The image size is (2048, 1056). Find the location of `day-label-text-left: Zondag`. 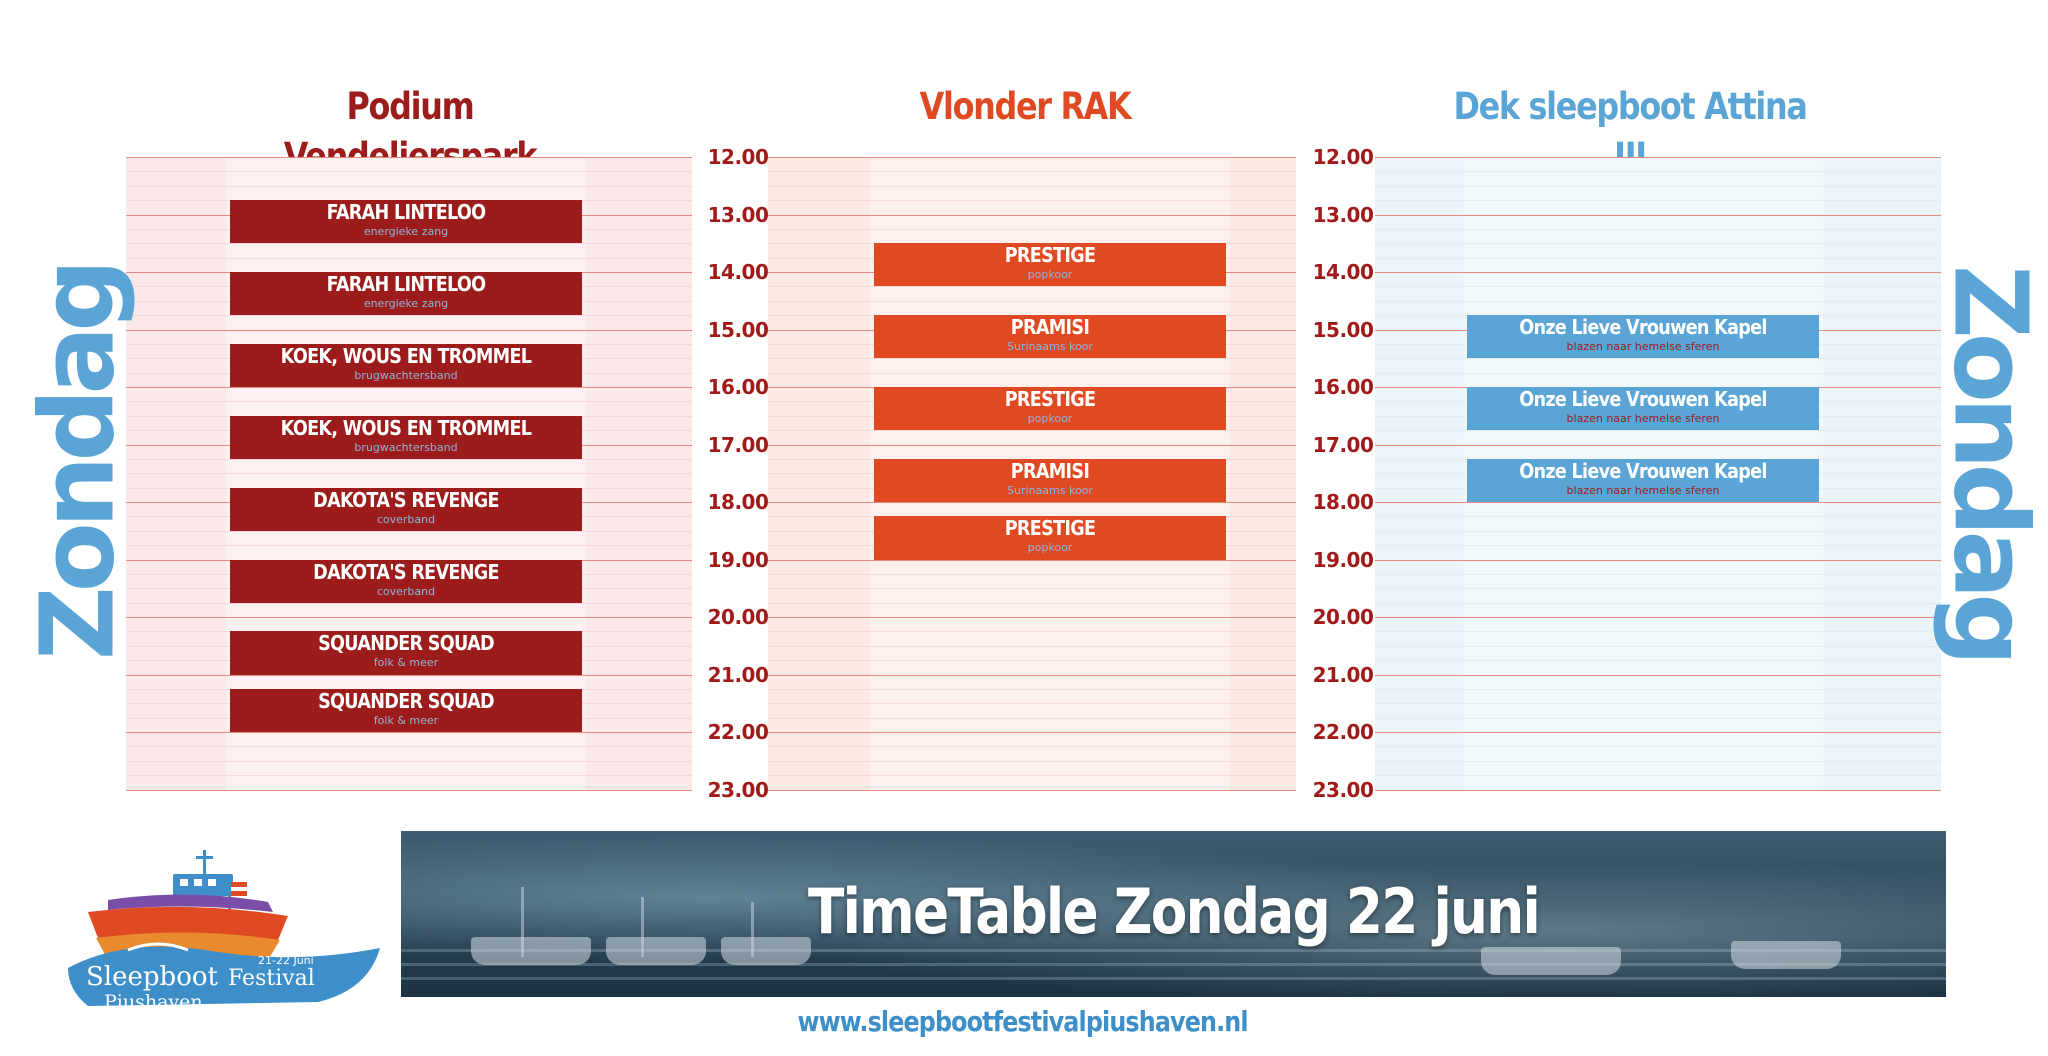

day-label-text-left: Zondag is located at coordinates (78, 462).